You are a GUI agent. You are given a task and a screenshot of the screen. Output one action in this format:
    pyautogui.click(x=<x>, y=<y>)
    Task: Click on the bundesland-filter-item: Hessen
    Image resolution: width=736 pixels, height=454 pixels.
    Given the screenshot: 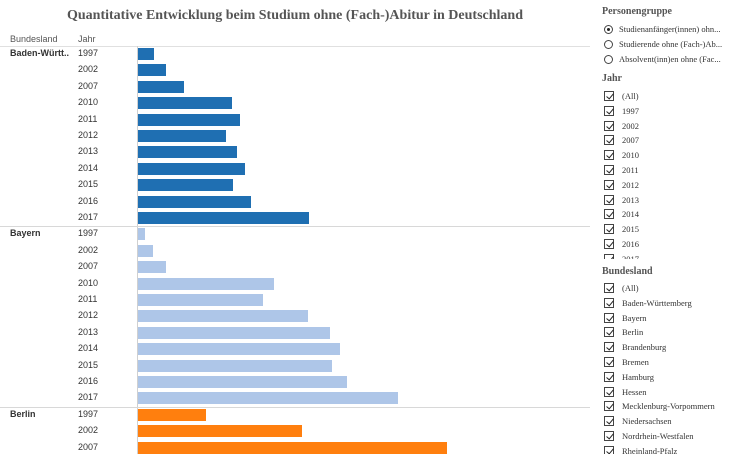 What is the action you would take?
    pyautogui.click(x=668, y=392)
    